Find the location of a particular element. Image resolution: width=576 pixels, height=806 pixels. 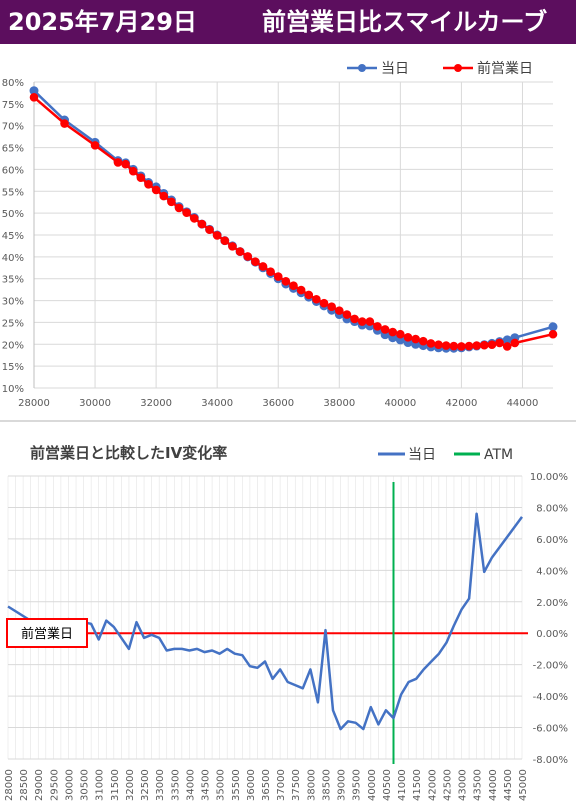

baseline-label: 前営業日 is located at coordinates (47, 634).